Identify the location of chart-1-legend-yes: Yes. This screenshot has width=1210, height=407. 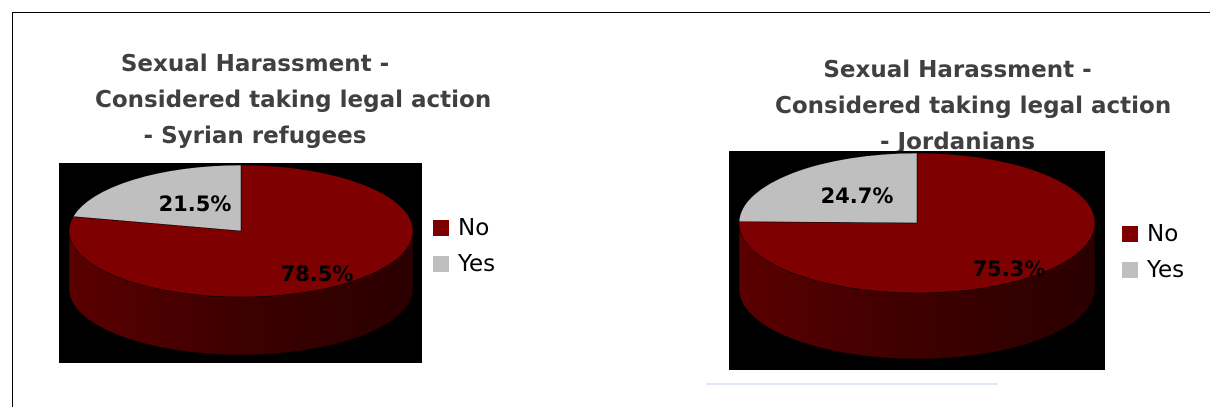
(464, 264).